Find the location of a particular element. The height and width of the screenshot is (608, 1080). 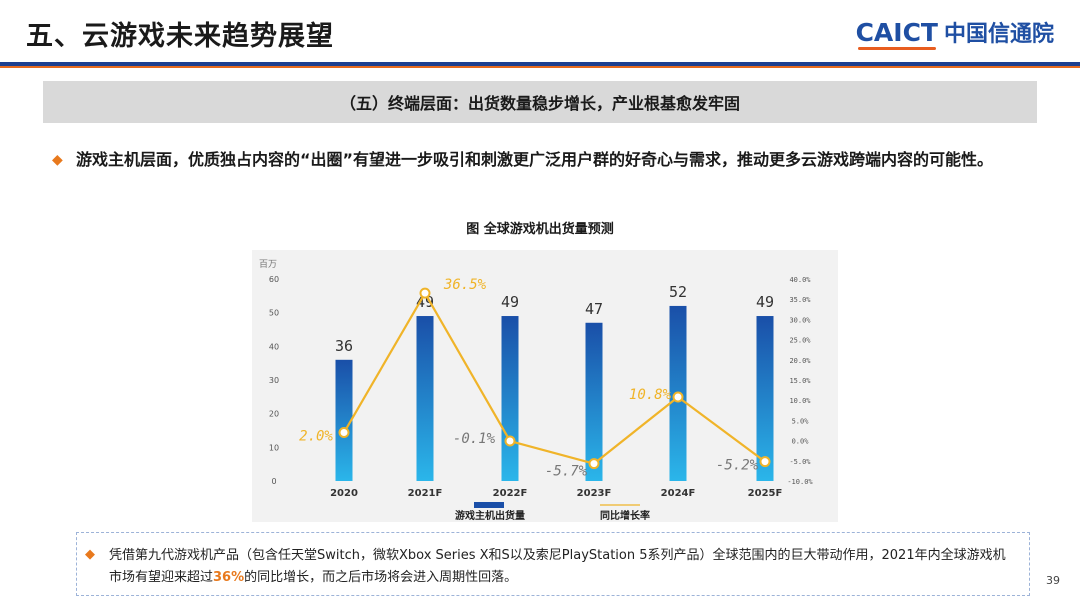

bar-2025f is located at coordinates (765, 398).